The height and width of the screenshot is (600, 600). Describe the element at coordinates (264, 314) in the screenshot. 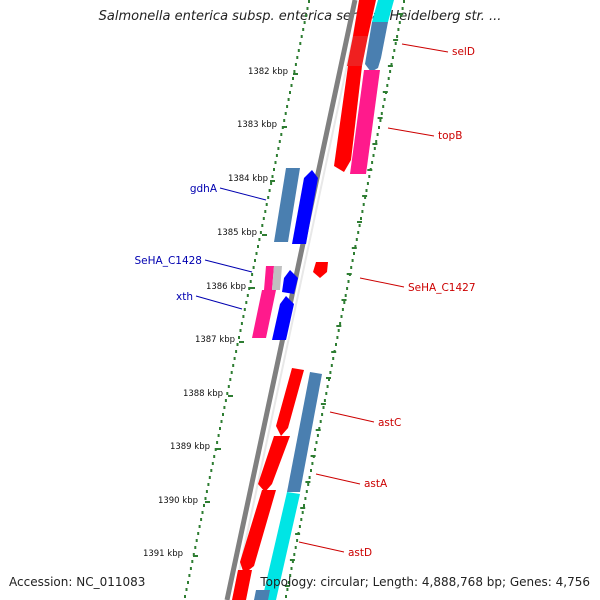

I see `gene-xth-pink` at that location.